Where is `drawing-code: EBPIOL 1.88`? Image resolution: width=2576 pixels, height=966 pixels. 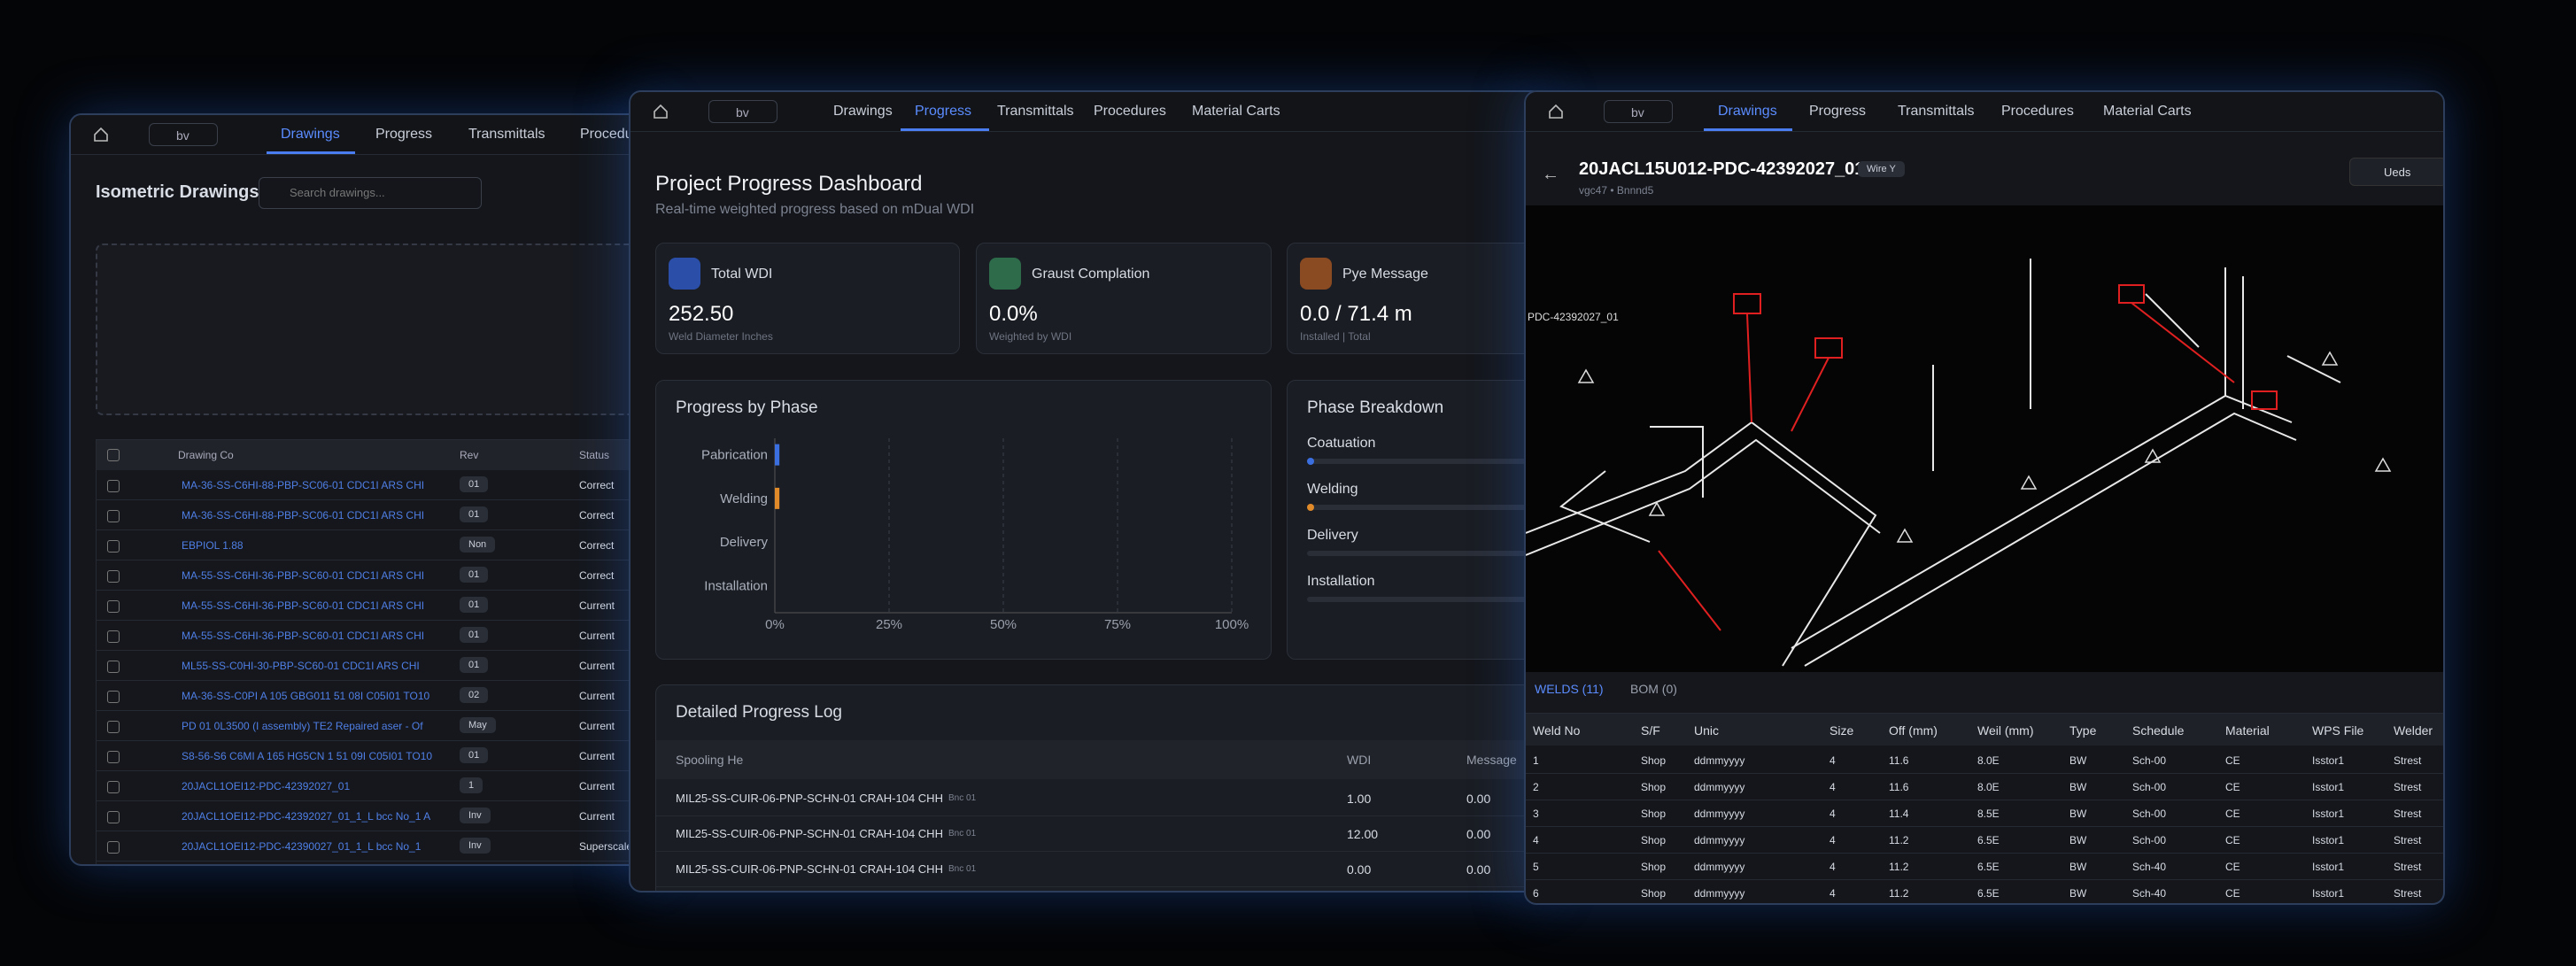 drawing-code: EBPIOL 1.88 is located at coordinates (213, 545).